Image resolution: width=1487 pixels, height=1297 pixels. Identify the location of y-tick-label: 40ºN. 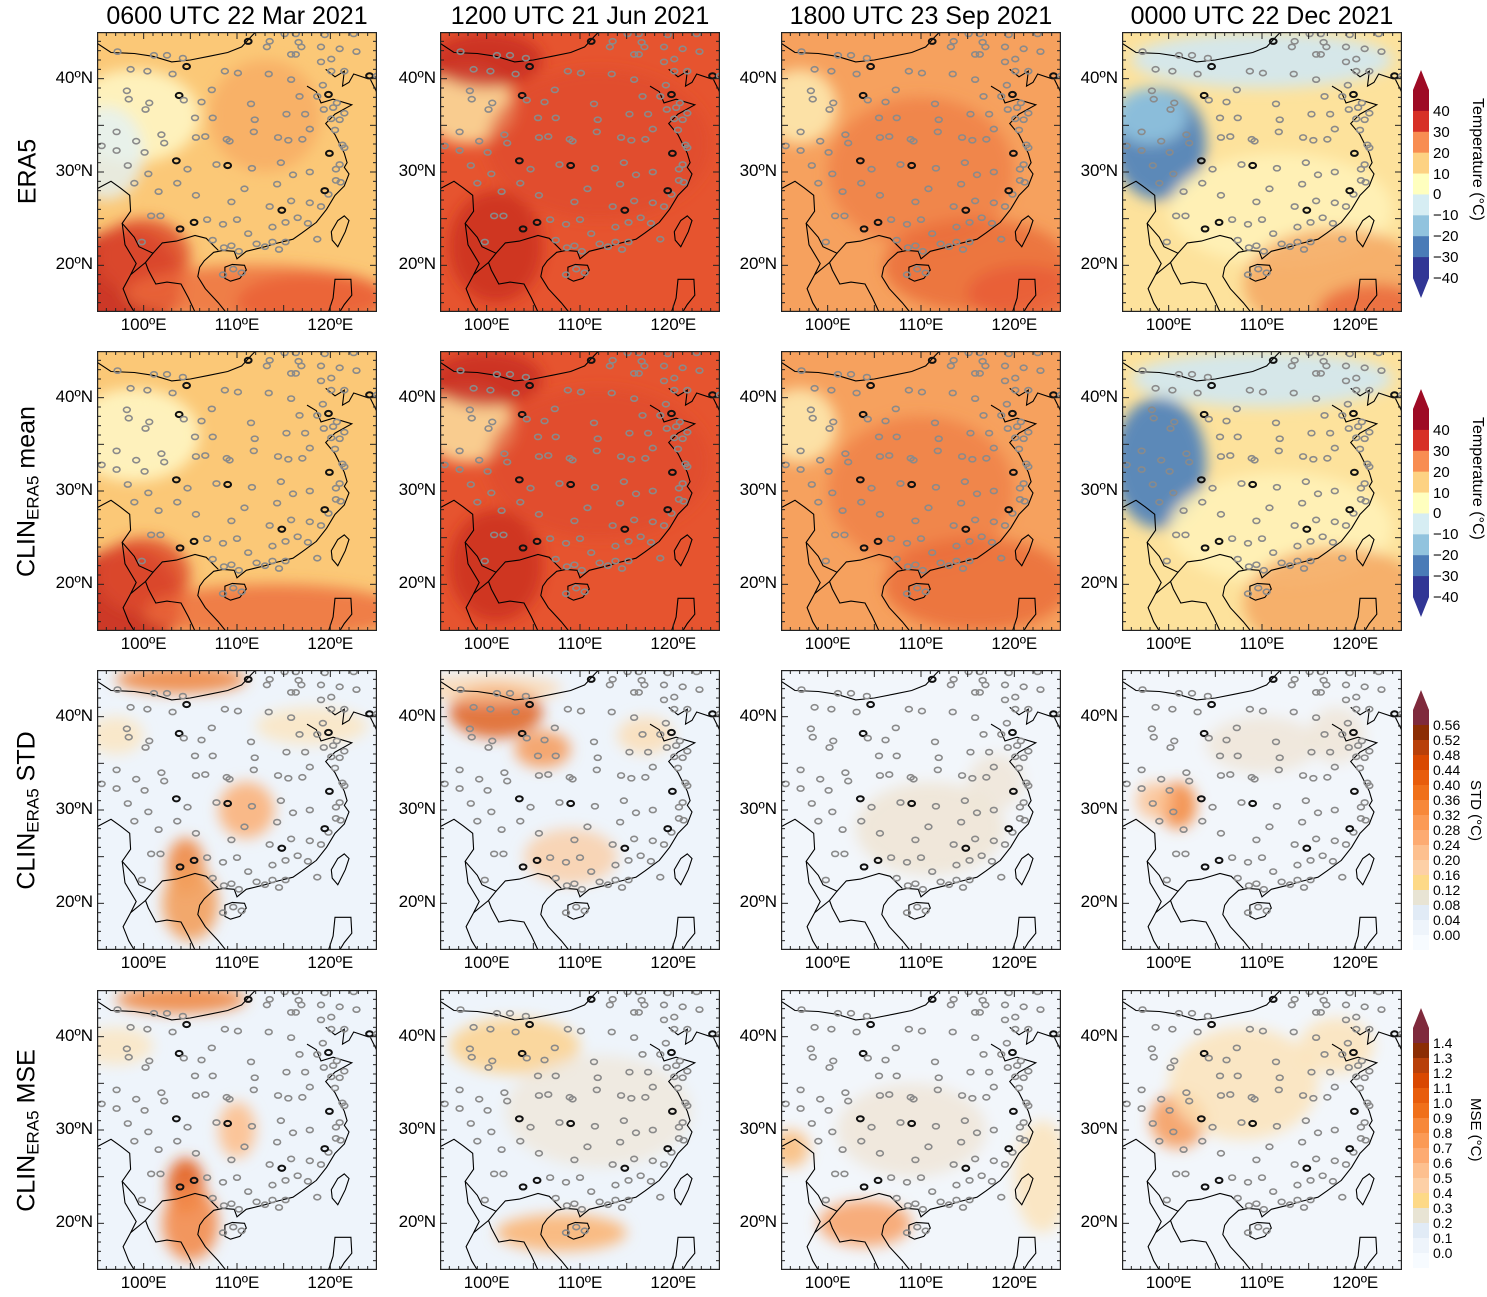
(1099, 1035).